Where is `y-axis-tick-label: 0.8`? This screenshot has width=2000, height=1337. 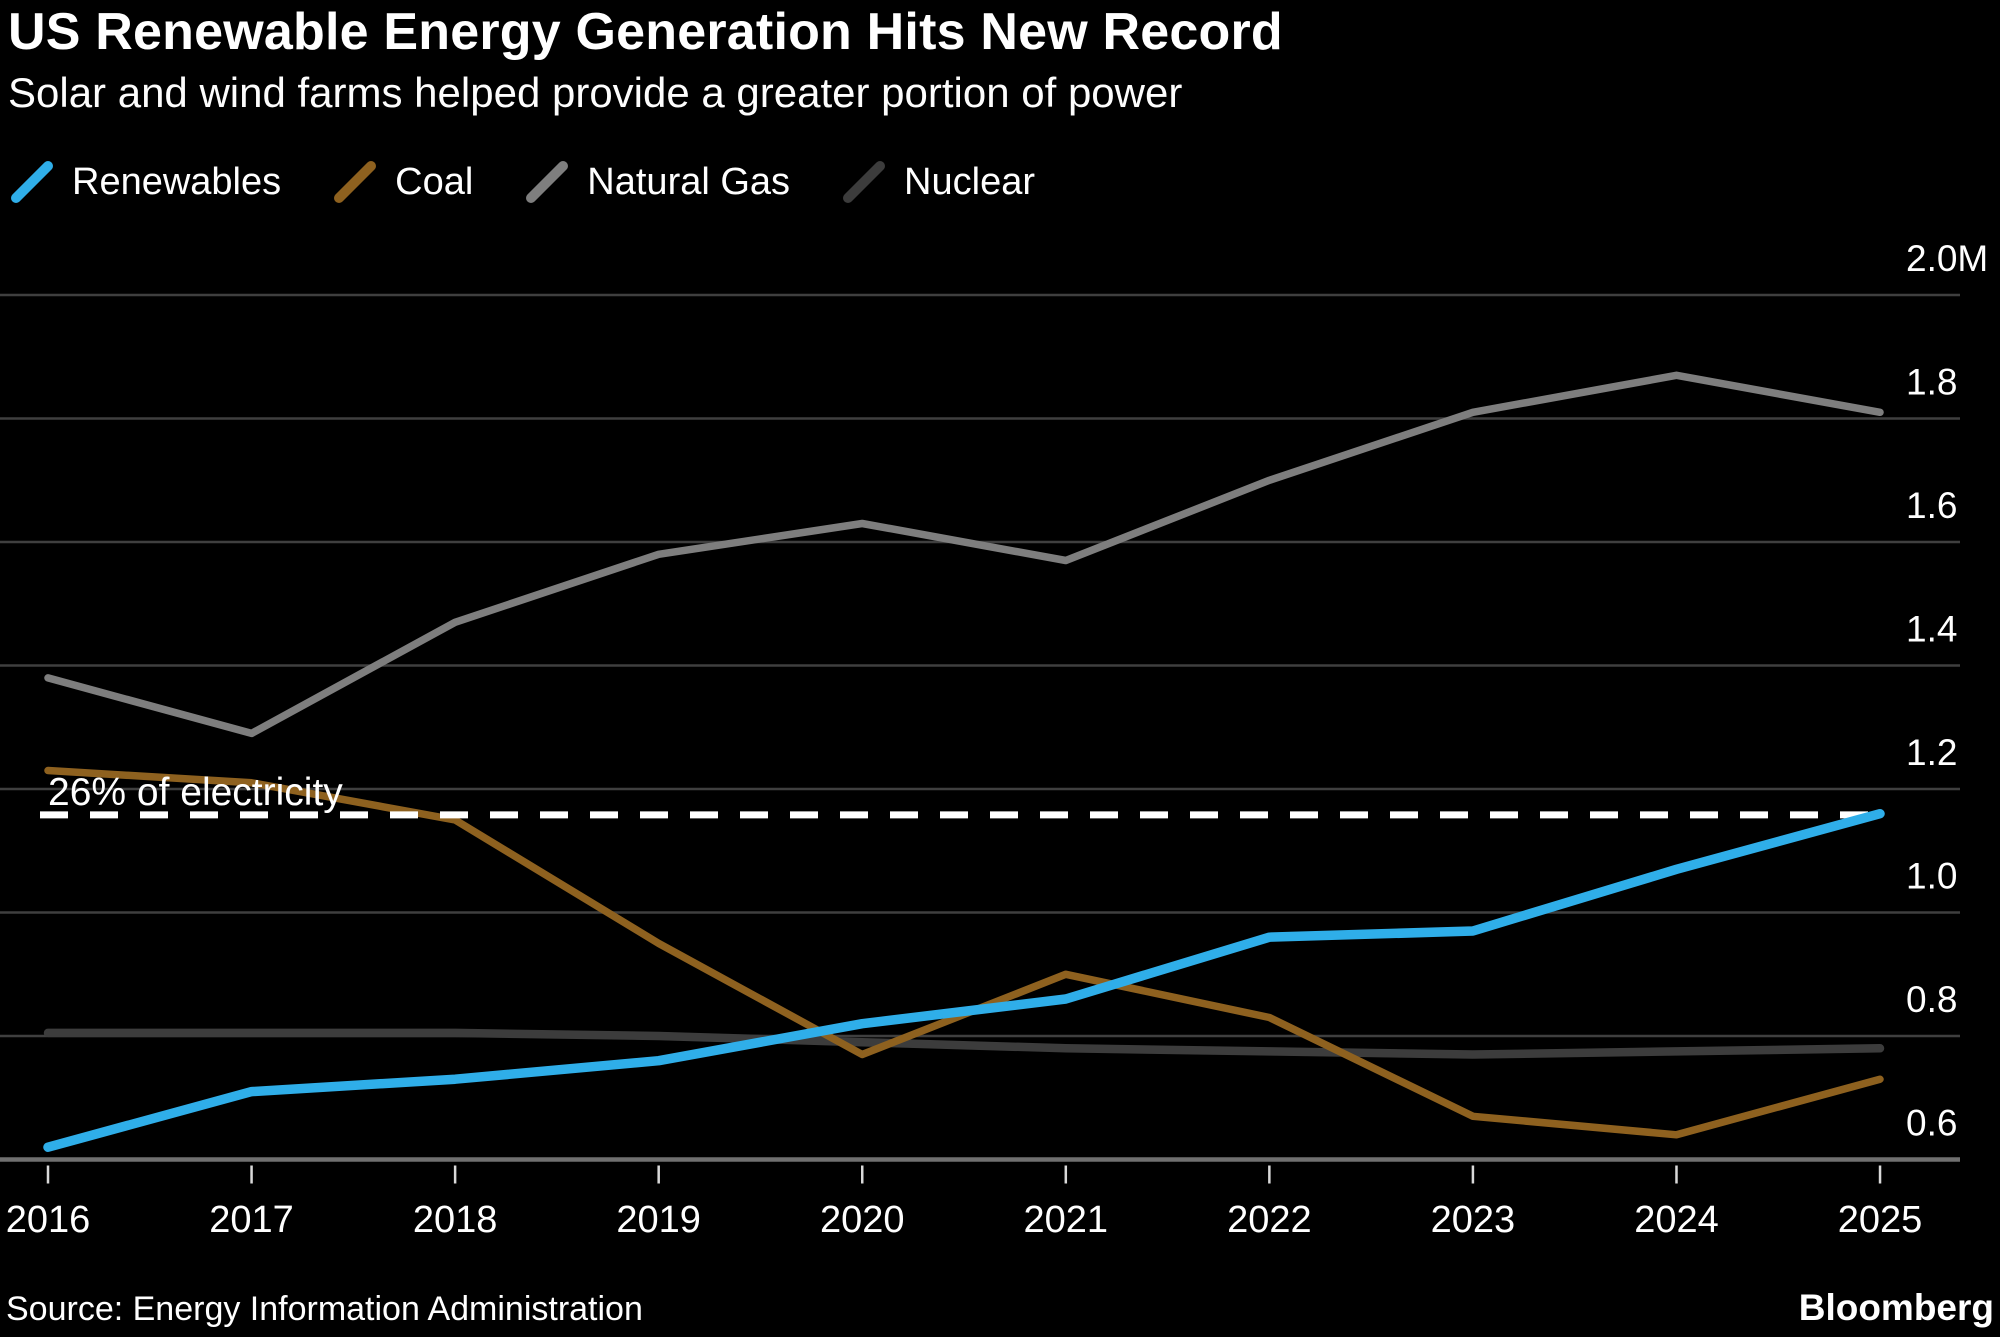
y-axis-tick-label: 0.8 is located at coordinates (1931, 999).